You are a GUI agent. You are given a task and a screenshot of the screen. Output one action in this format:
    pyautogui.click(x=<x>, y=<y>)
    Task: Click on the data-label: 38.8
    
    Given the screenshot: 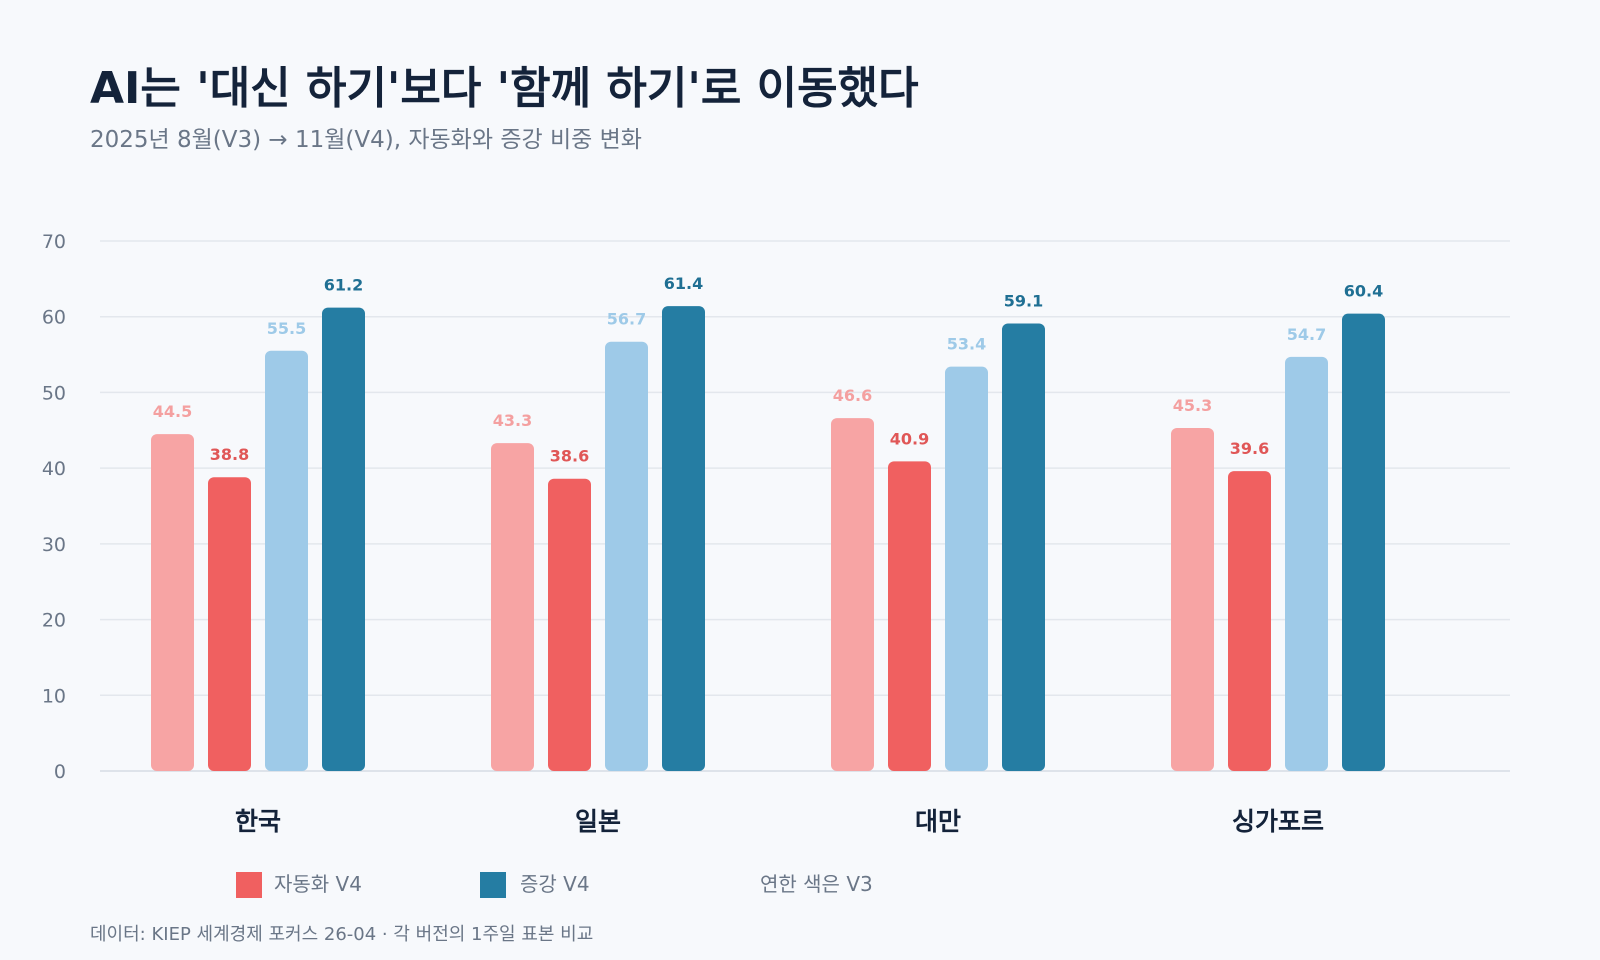 What is the action you would take?
    pyautogui.click(x=229, y=454)
    